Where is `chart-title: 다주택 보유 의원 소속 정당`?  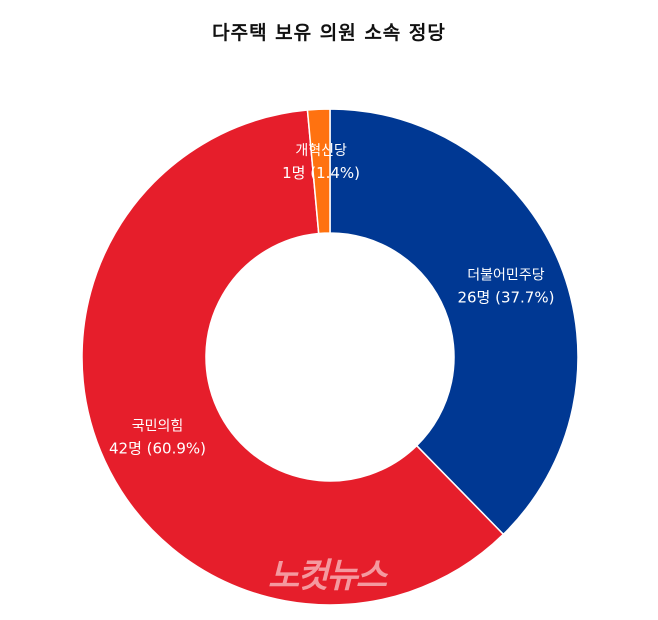
chart-title: 다주택 보유 의원 소속 정당 is located at coordinates (329, 33).